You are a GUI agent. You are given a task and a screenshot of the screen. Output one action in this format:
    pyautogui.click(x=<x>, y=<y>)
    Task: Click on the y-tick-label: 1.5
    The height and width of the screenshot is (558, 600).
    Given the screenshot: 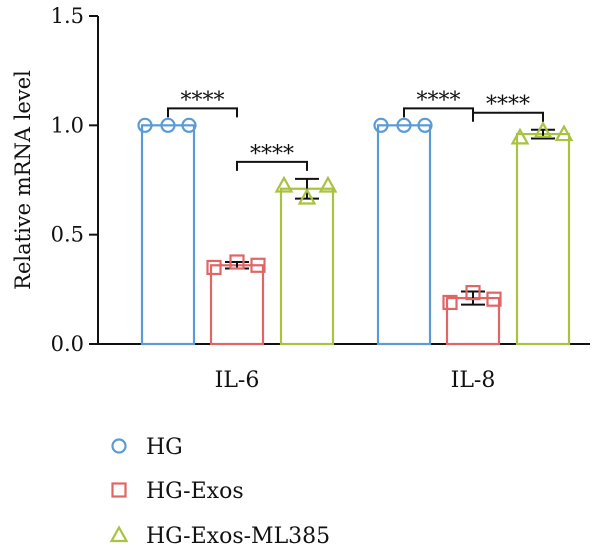 What is the action you would take?
    pyautogui.click(x=67, y=16)
    